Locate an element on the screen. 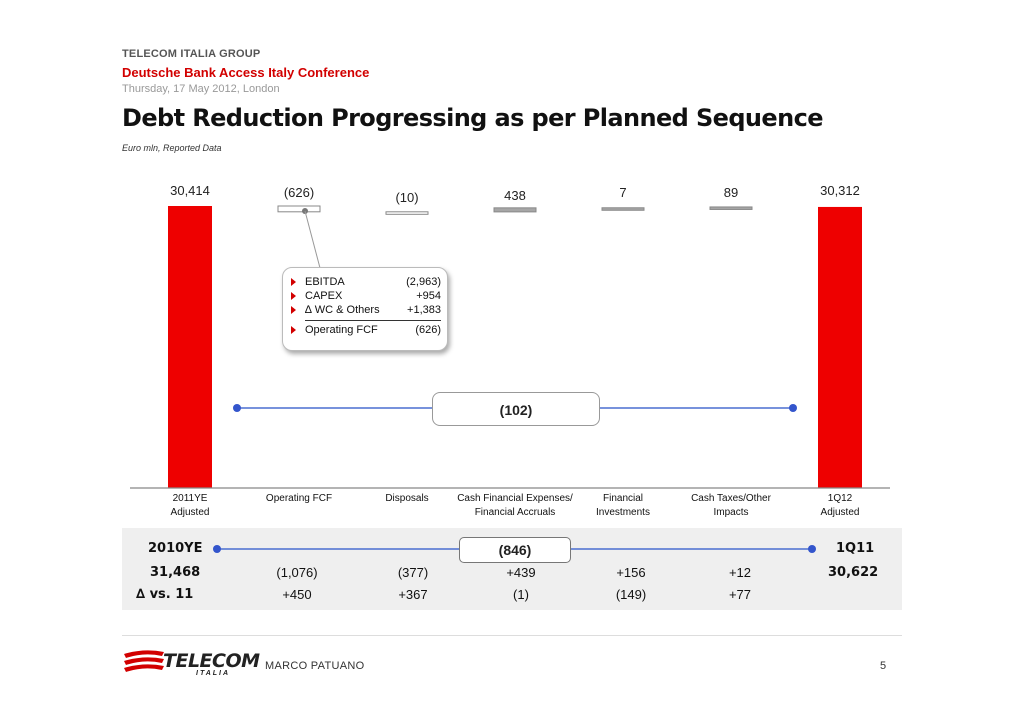  category-label: Financial Investments is located at coordinates (623, 505).